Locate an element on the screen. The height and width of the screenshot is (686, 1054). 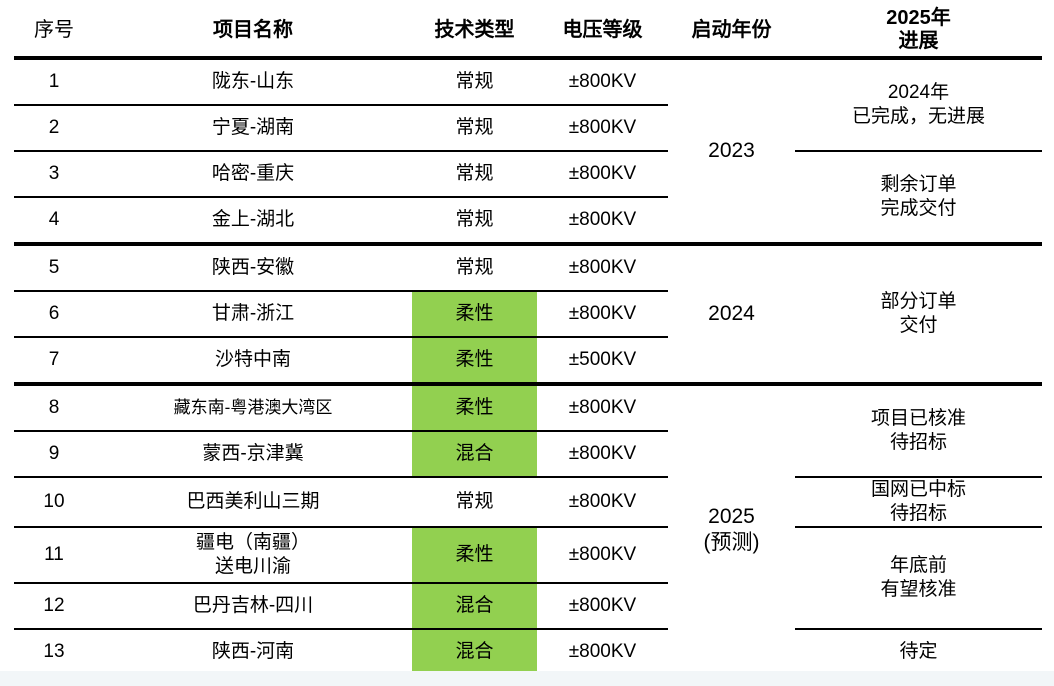
cell-project-name: 陇东-山东 is located at coordinates (253, 82).